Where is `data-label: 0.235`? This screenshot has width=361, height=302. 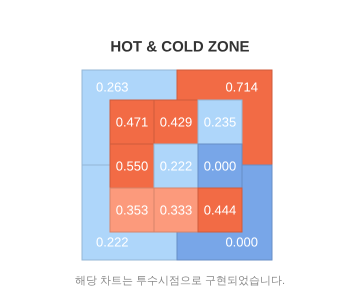
data-label: 0.235 is located at coordinates (220, 122).